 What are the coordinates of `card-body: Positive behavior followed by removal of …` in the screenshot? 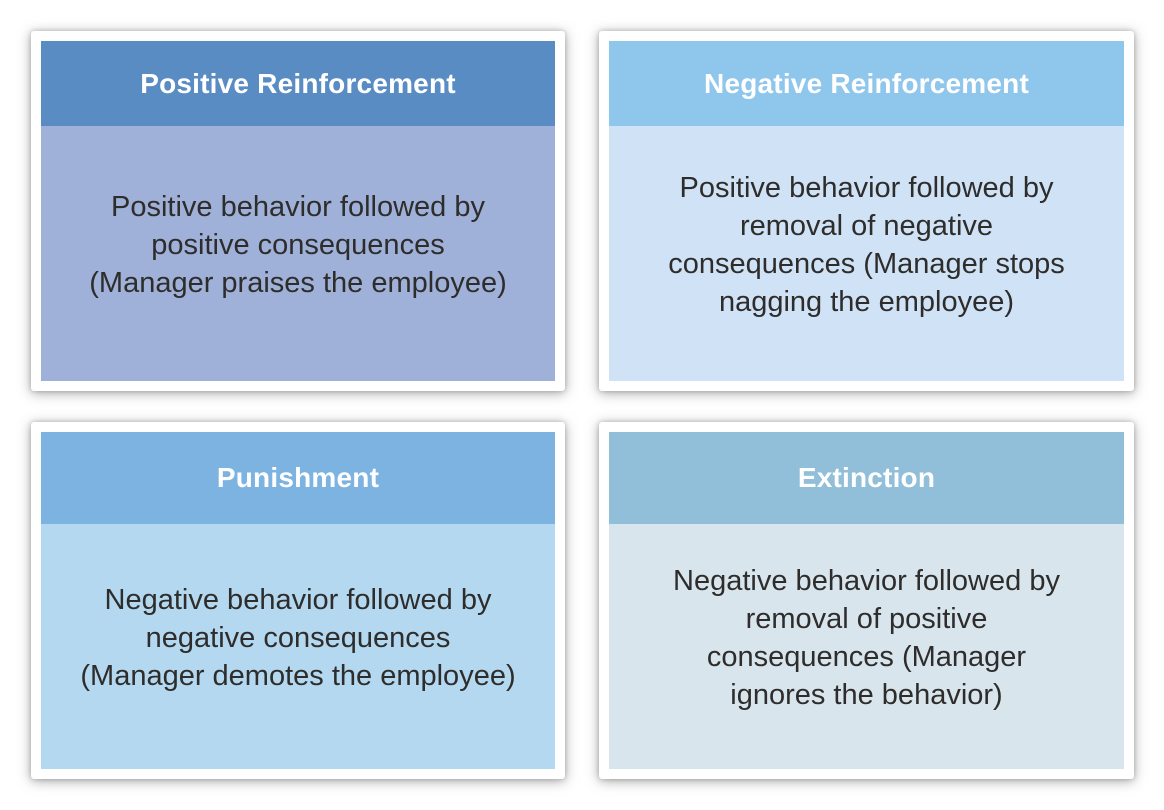 It's located at (866, 253).